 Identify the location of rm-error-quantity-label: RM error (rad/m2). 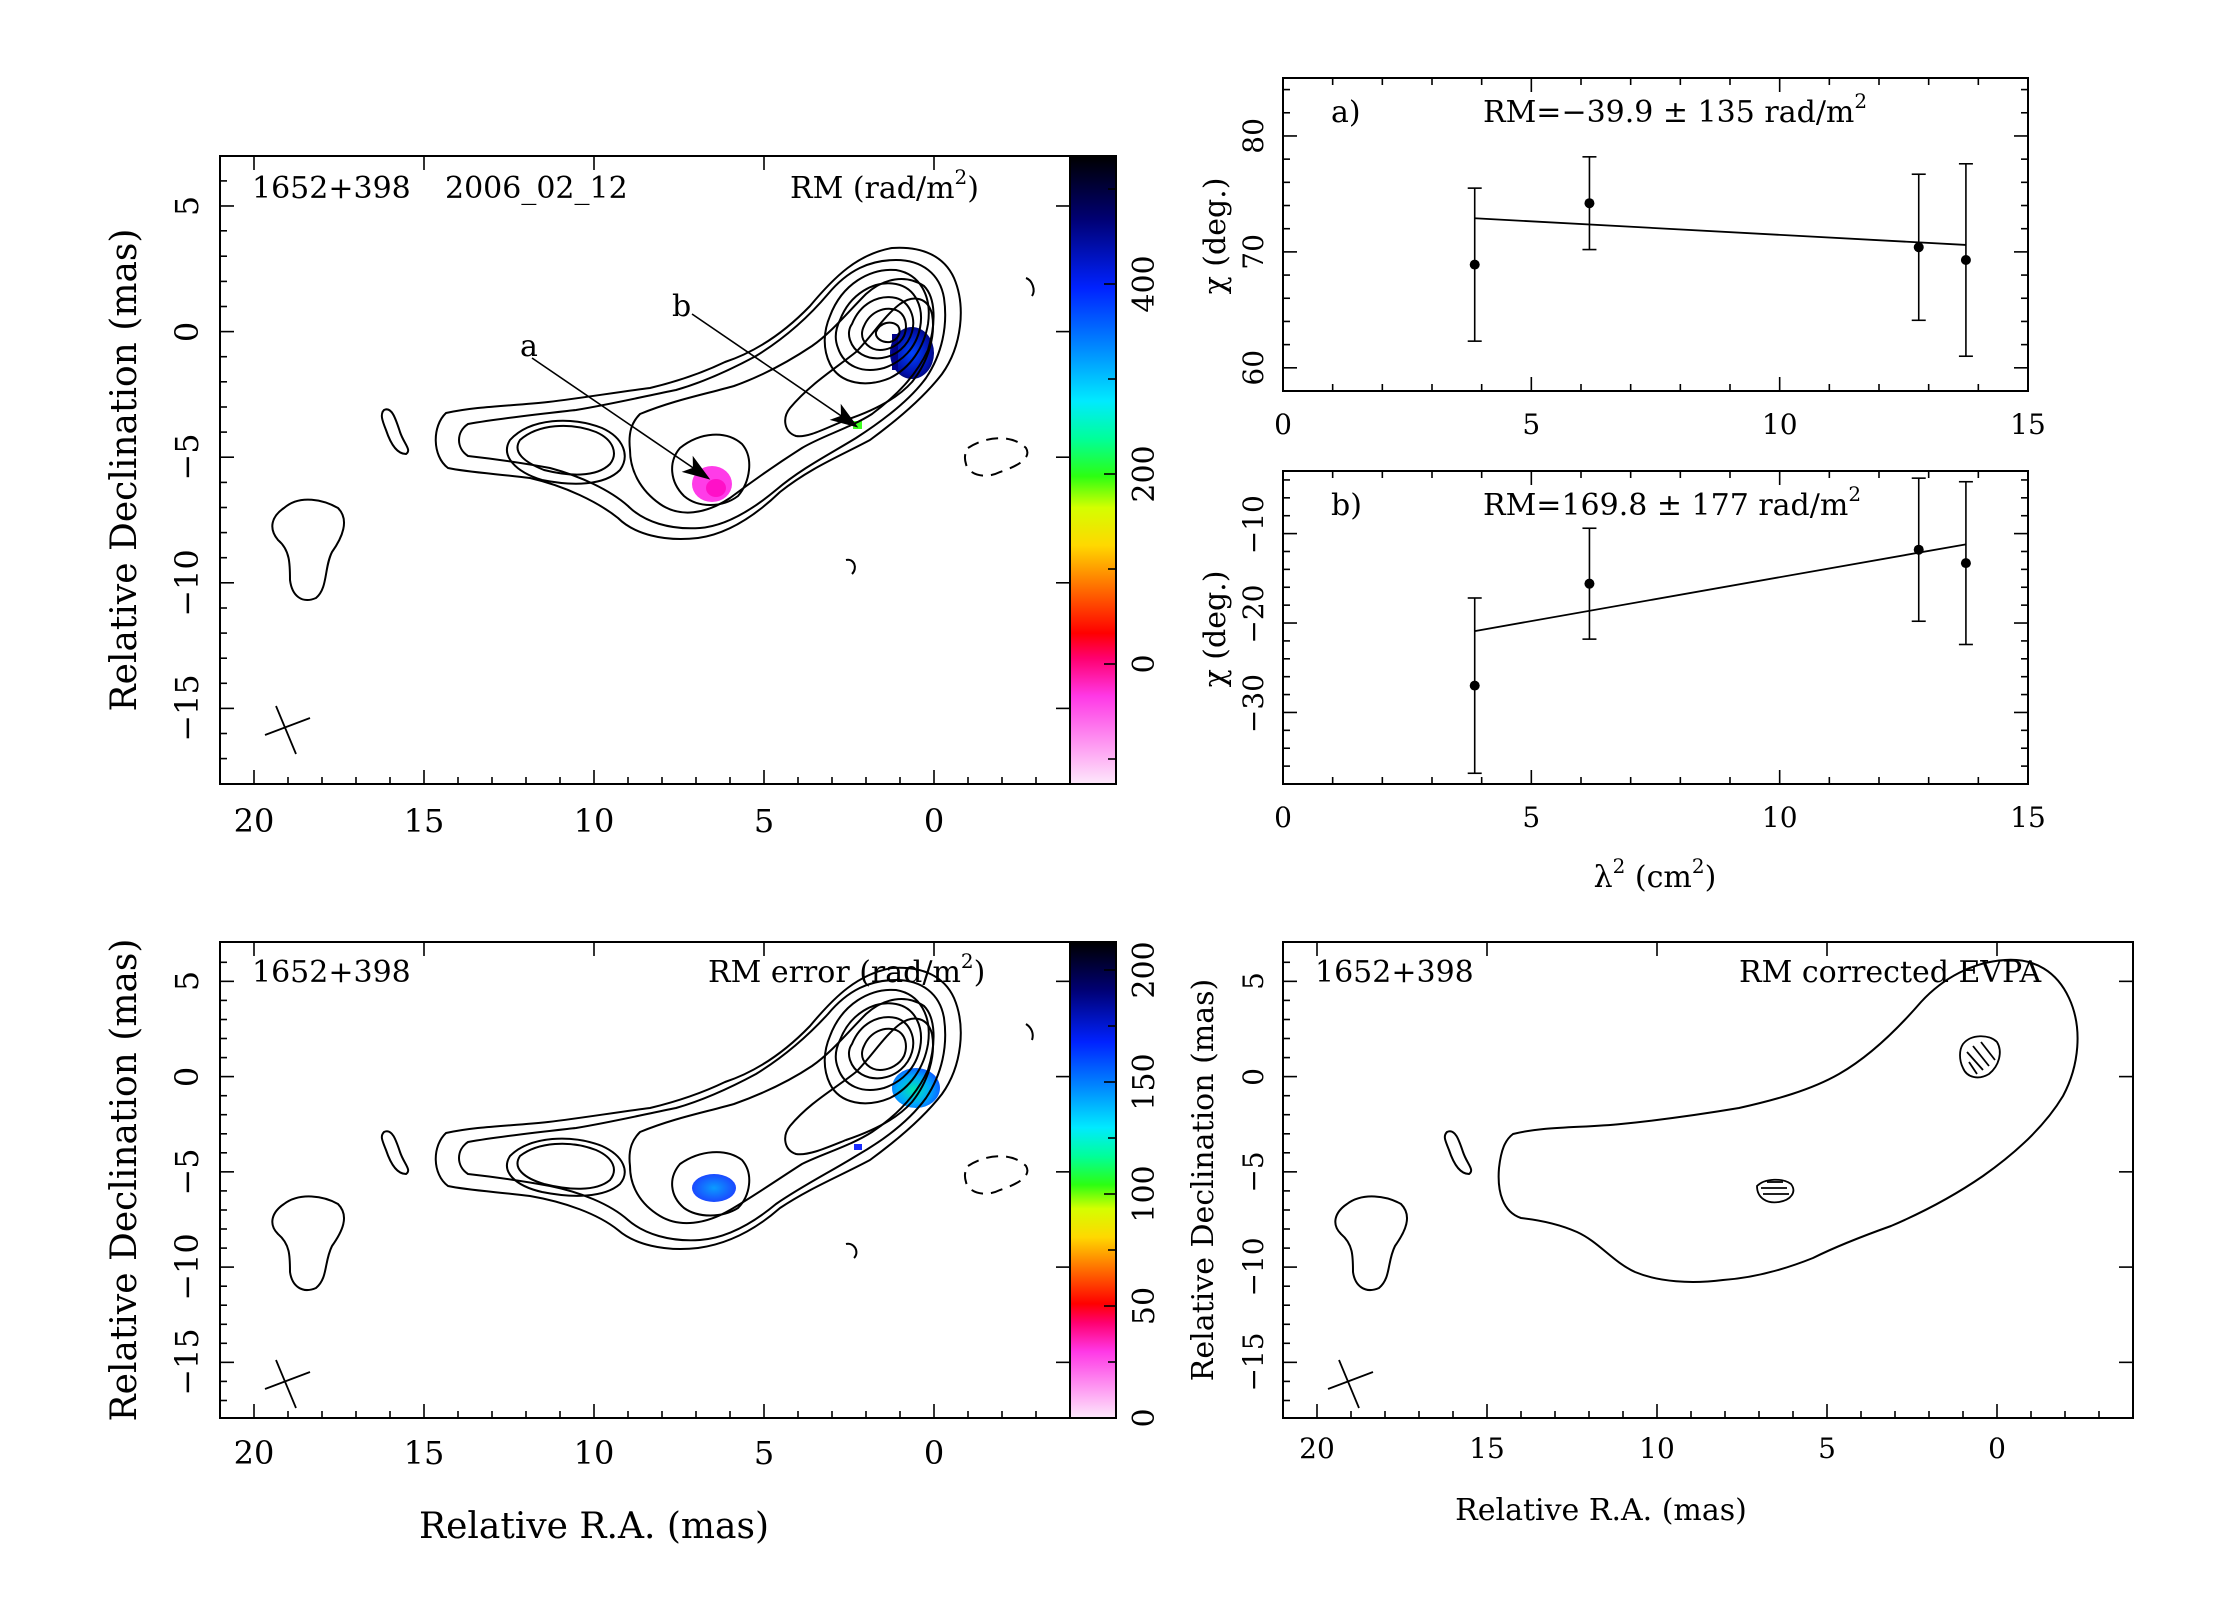
(846, 969).